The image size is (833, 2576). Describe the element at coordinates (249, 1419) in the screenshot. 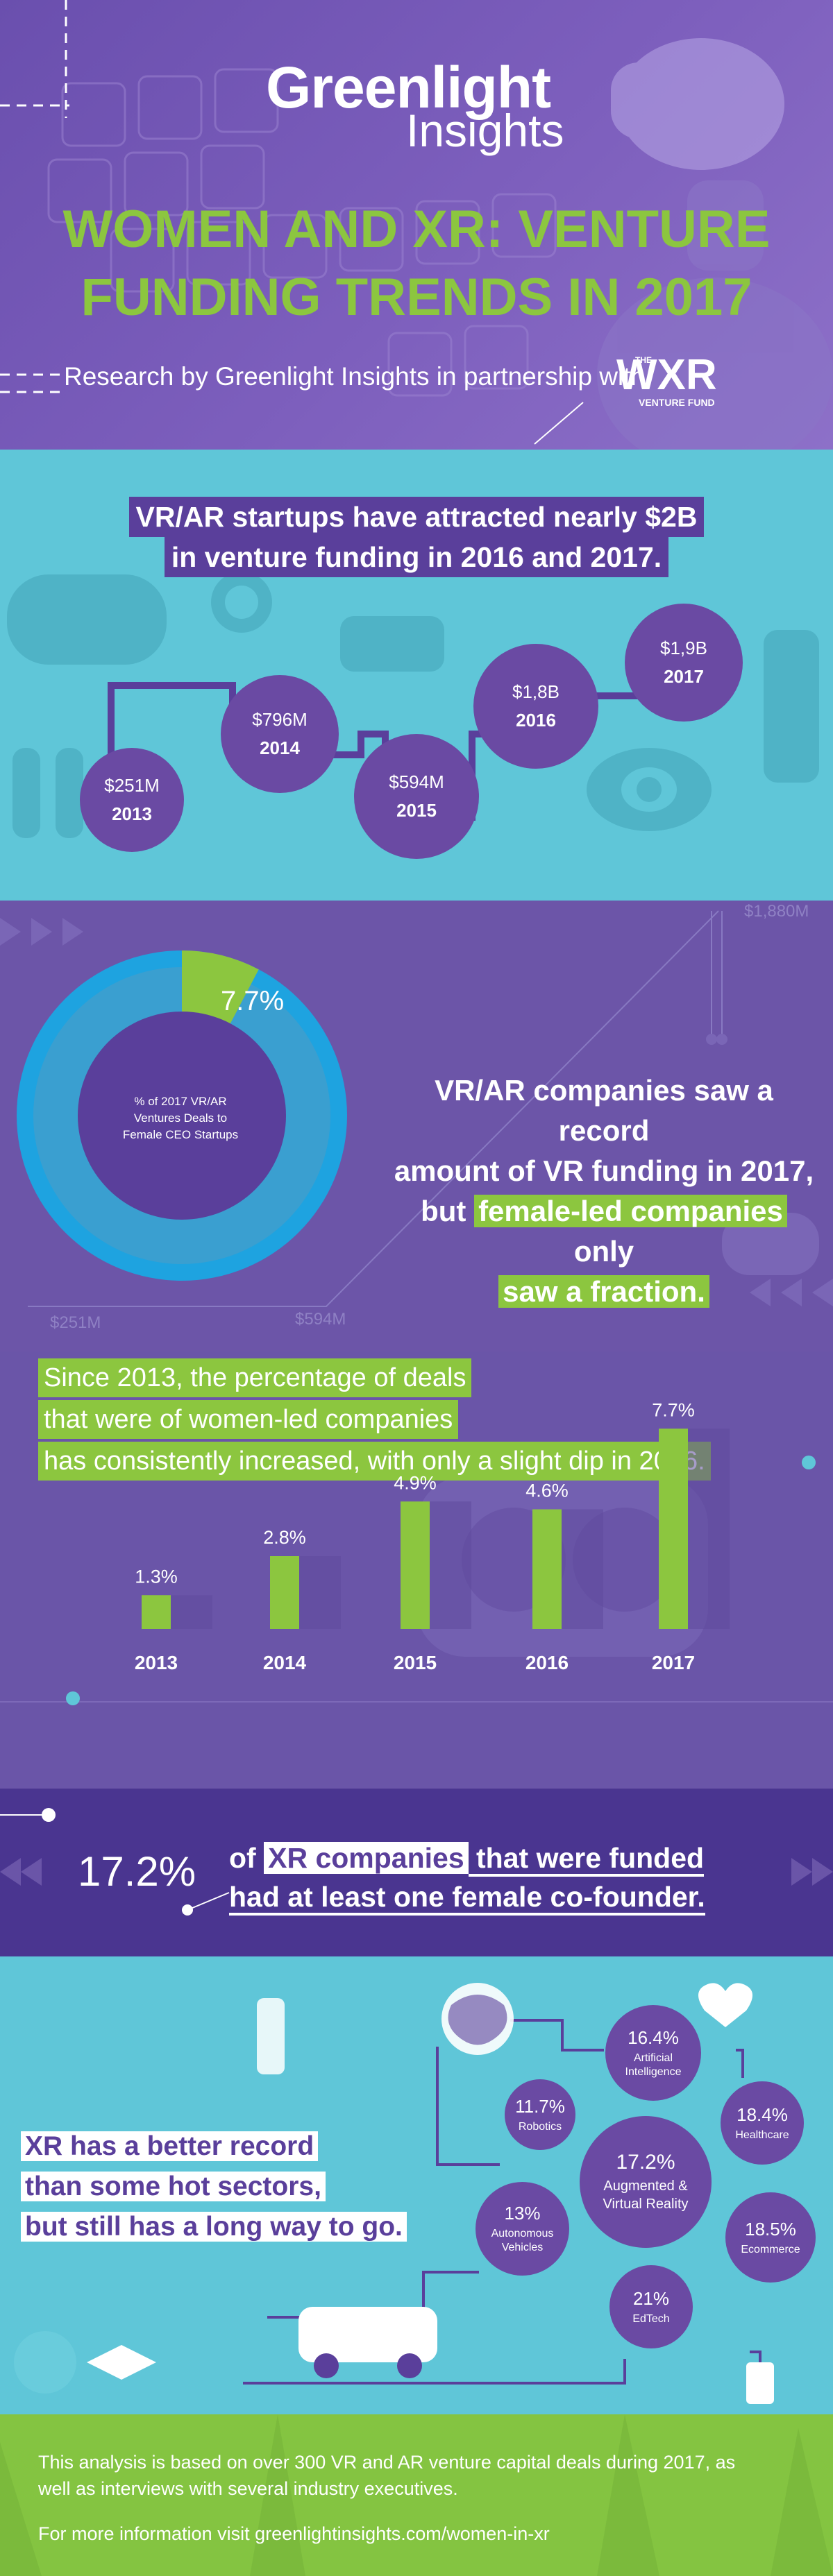

I see `trend-line2: that were of women-led companies` at that location.